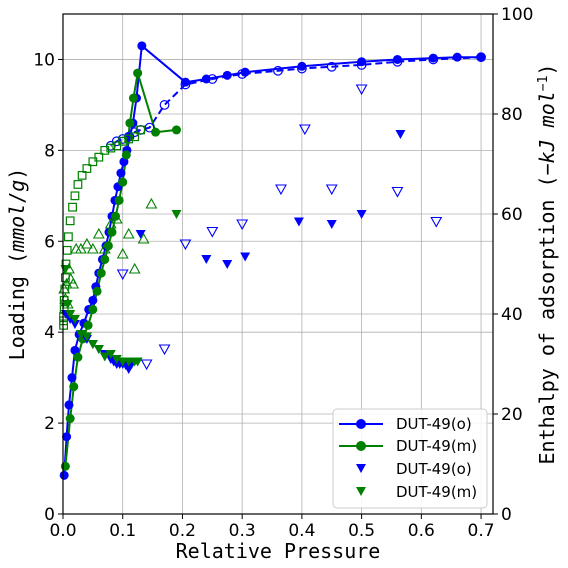 This screenshot has height=568, width=568. What do you see at coordinates (361, 531) in the screenshot?
I see `x-tick-label: 0.5` at bounding box center [361, 531].